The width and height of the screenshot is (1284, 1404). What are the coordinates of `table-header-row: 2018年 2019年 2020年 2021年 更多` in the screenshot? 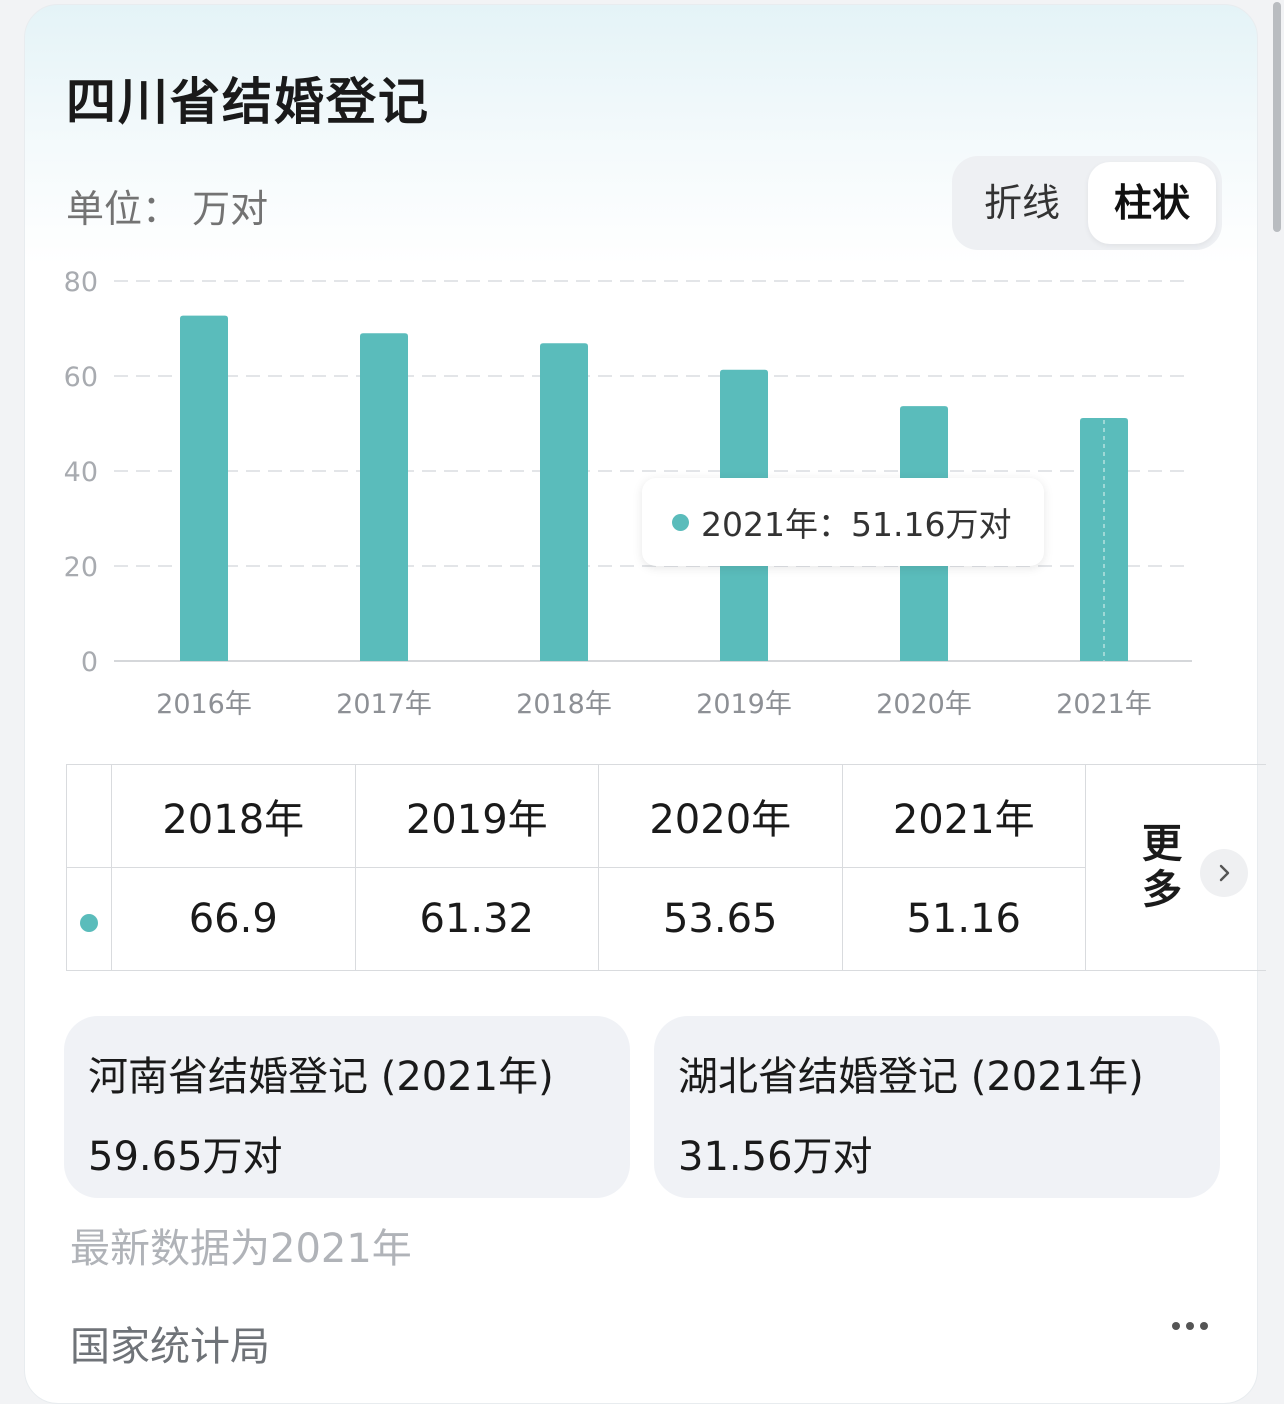 It's located at (666, 867).